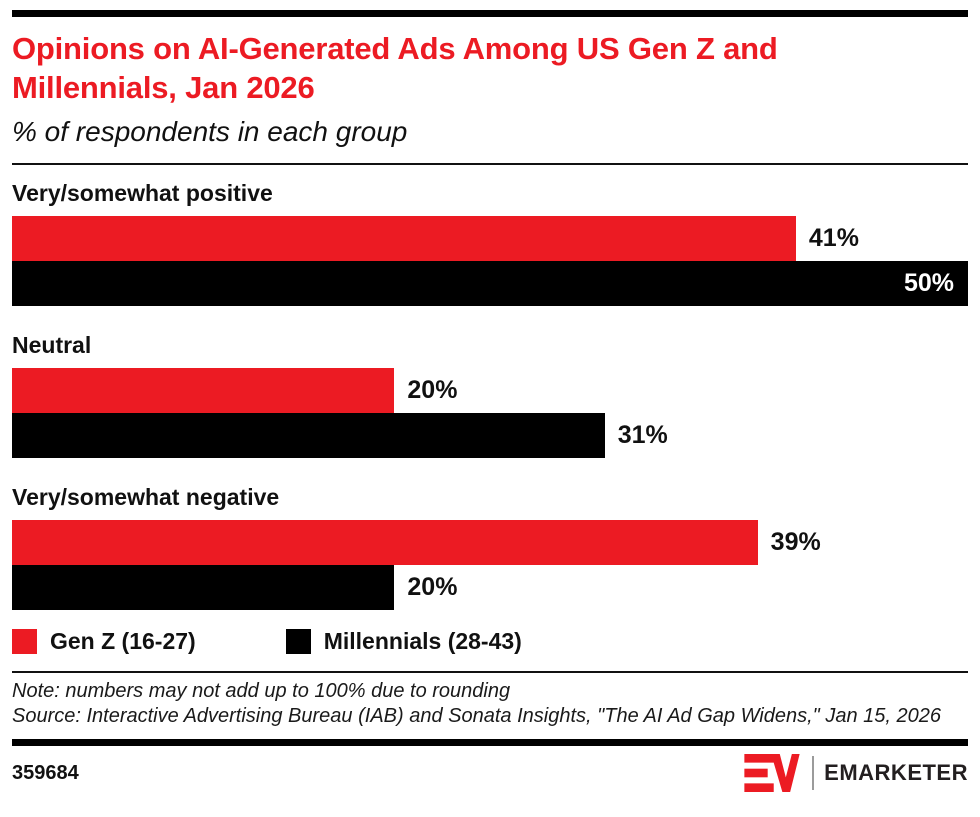 This screenshot has height=817, width=980. What do you see at coordinates (490, 773) in the screenshot?
I see `footer: 359684 EMARKETER` at bounding box center [490, 773].